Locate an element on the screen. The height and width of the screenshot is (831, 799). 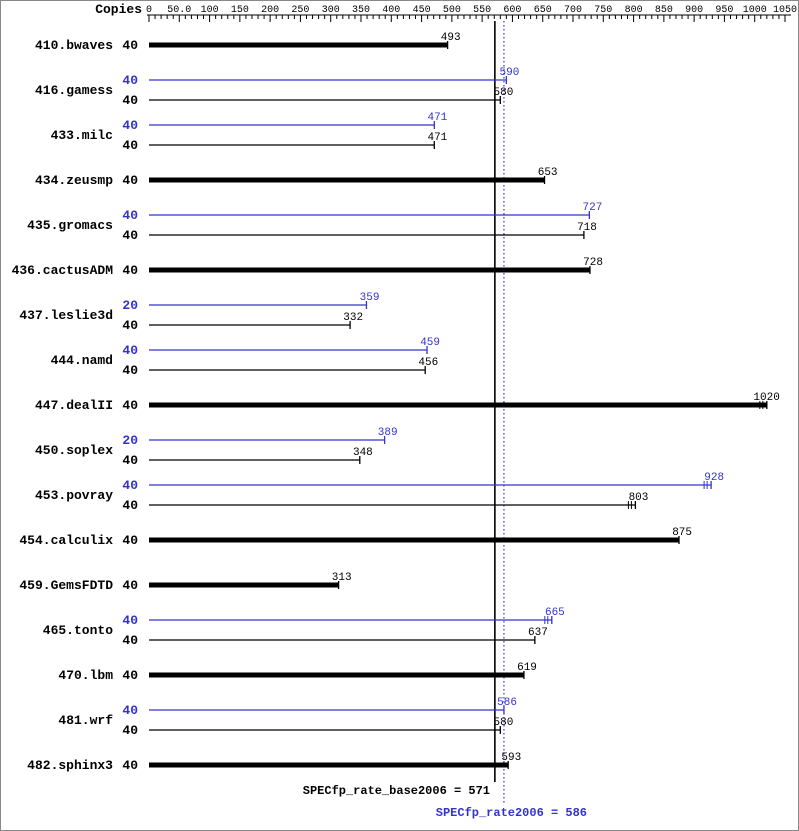
bar-453.povray-base: 40 803 is located at coordinates (385, 502).